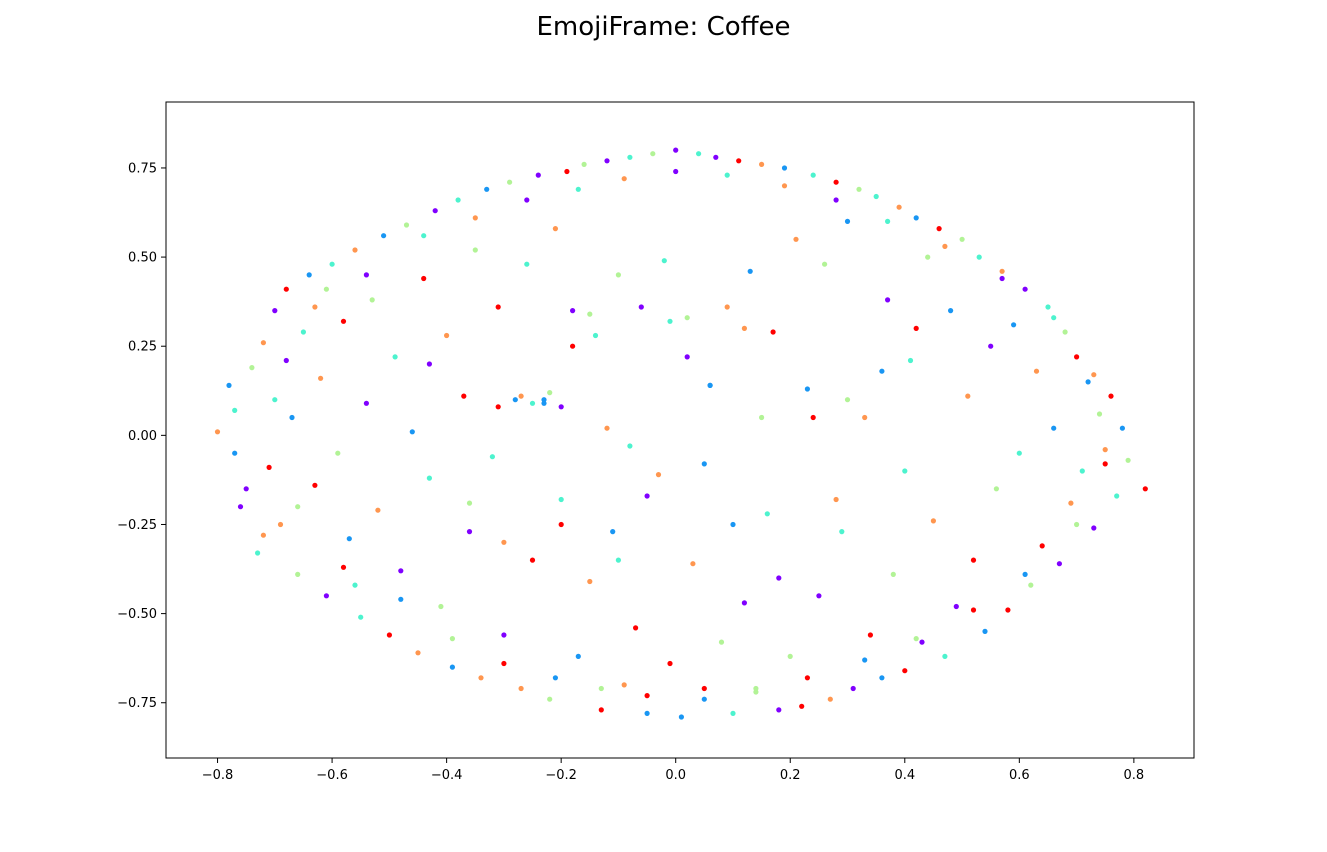  Describe the element at coordinates (142, 168) in the screenshot. I see `y-tick-label: 0.75` at that location.